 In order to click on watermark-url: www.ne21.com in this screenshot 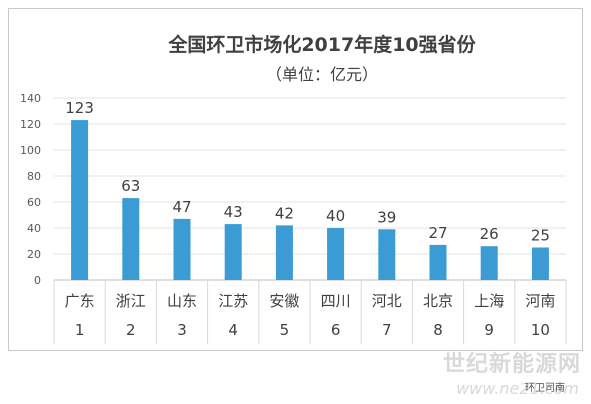, I will do `click(517, 388)`.